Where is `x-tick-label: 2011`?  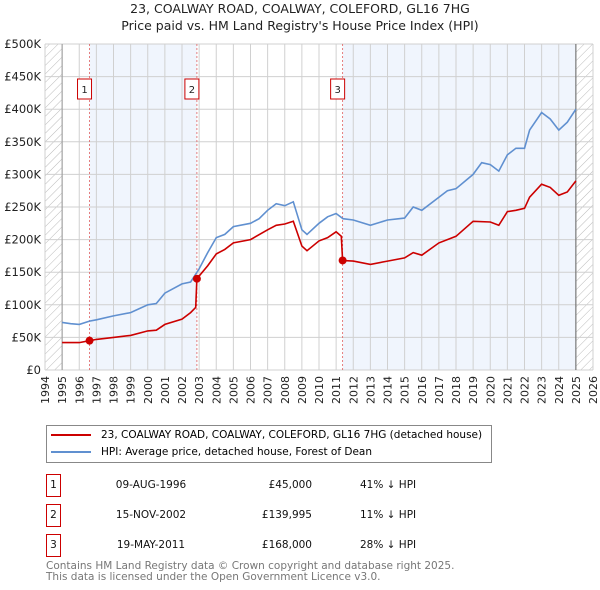 x-tick-label: 2011 is located at coordinates (336, 390).